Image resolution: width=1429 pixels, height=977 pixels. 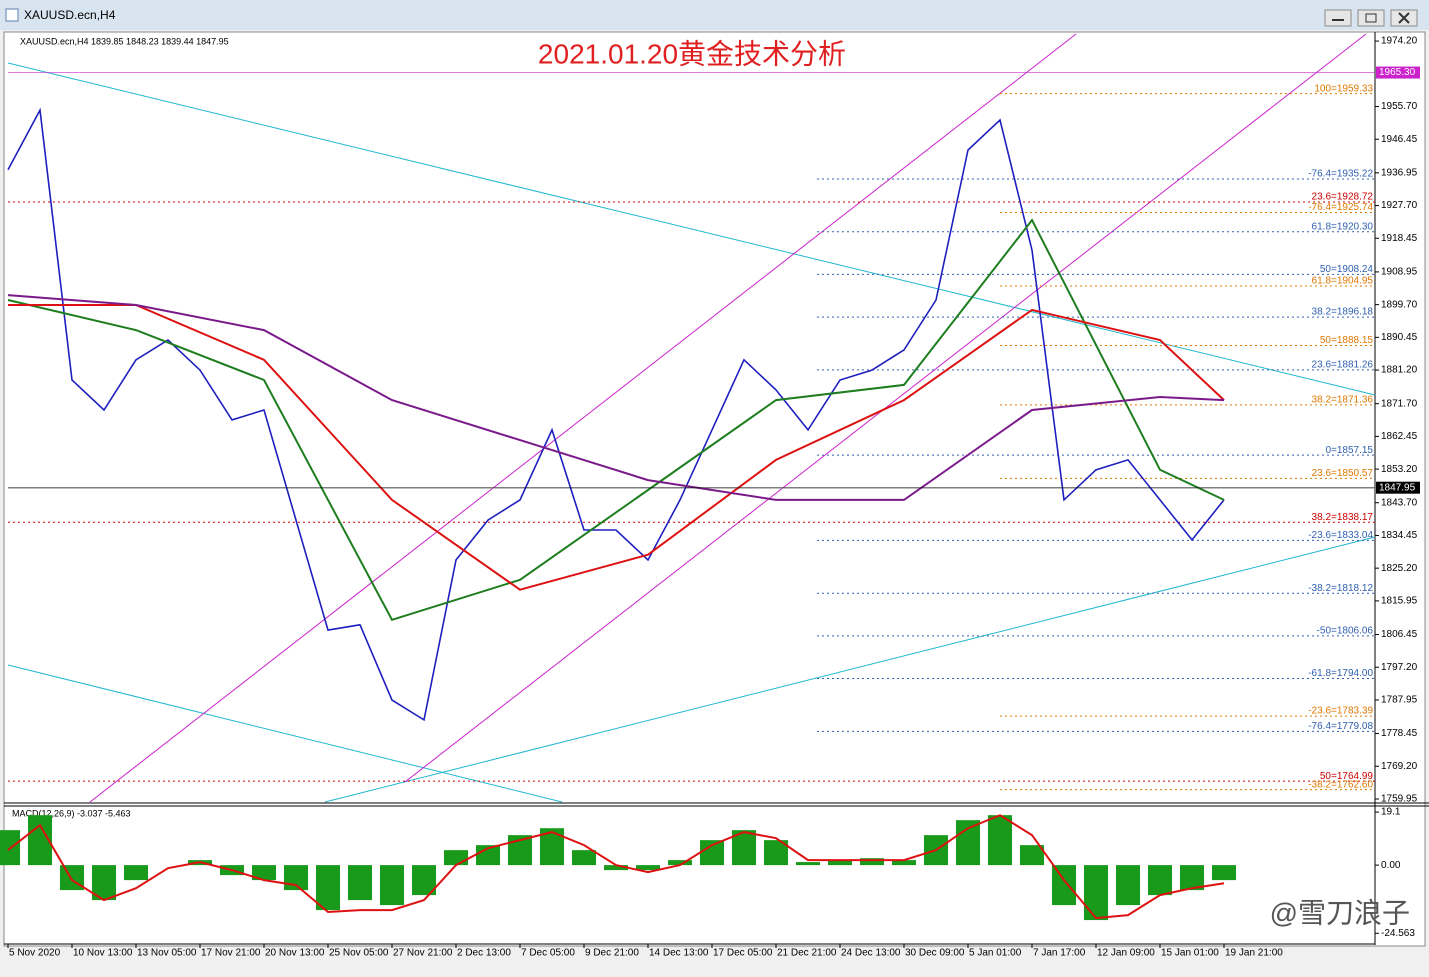 What do you see at coordinates (1343, 226) in the screenshot?
I see `fib-label: 61.8=1920.30` at bounding box center [1343, 226].